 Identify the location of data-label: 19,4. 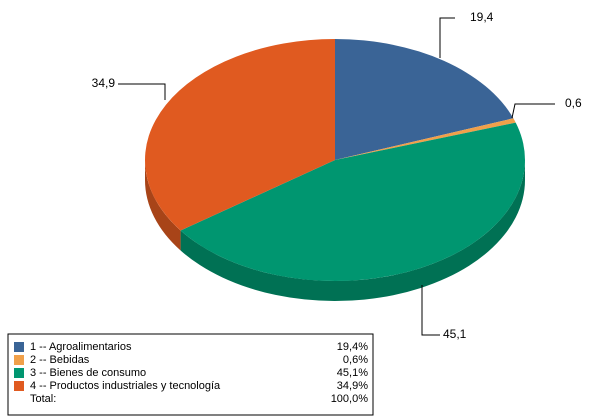
(482, 17).